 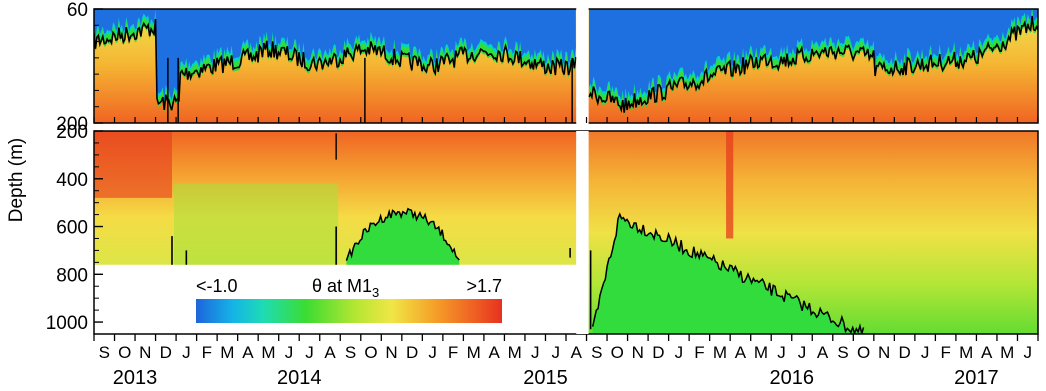 I want to click on month-label-11: A, so click(x=330, y=352).